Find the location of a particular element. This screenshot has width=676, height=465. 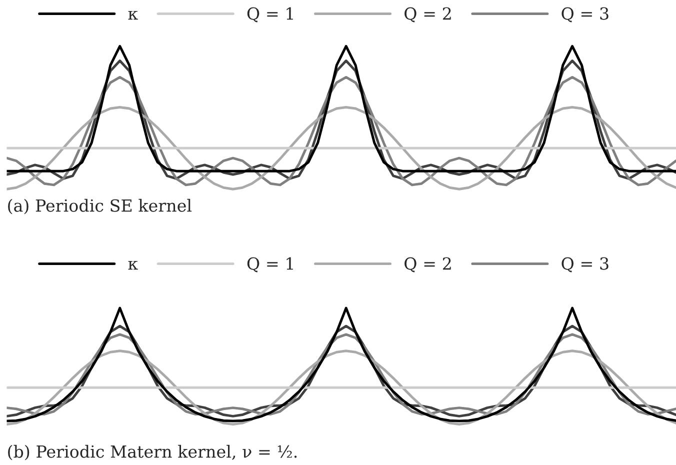

text: (b) Periodic Matern kernel, ν = ½. is located at coordinates (152, 452).